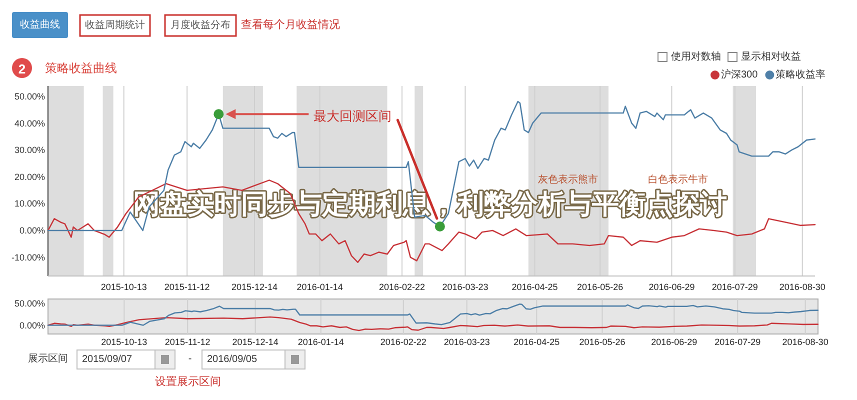 The image size is (857, 400). What do you see at coordinates (290, 24) in the screenshot?
I see `text: 查看每个月收益情况` at bounding box center [290, 24].